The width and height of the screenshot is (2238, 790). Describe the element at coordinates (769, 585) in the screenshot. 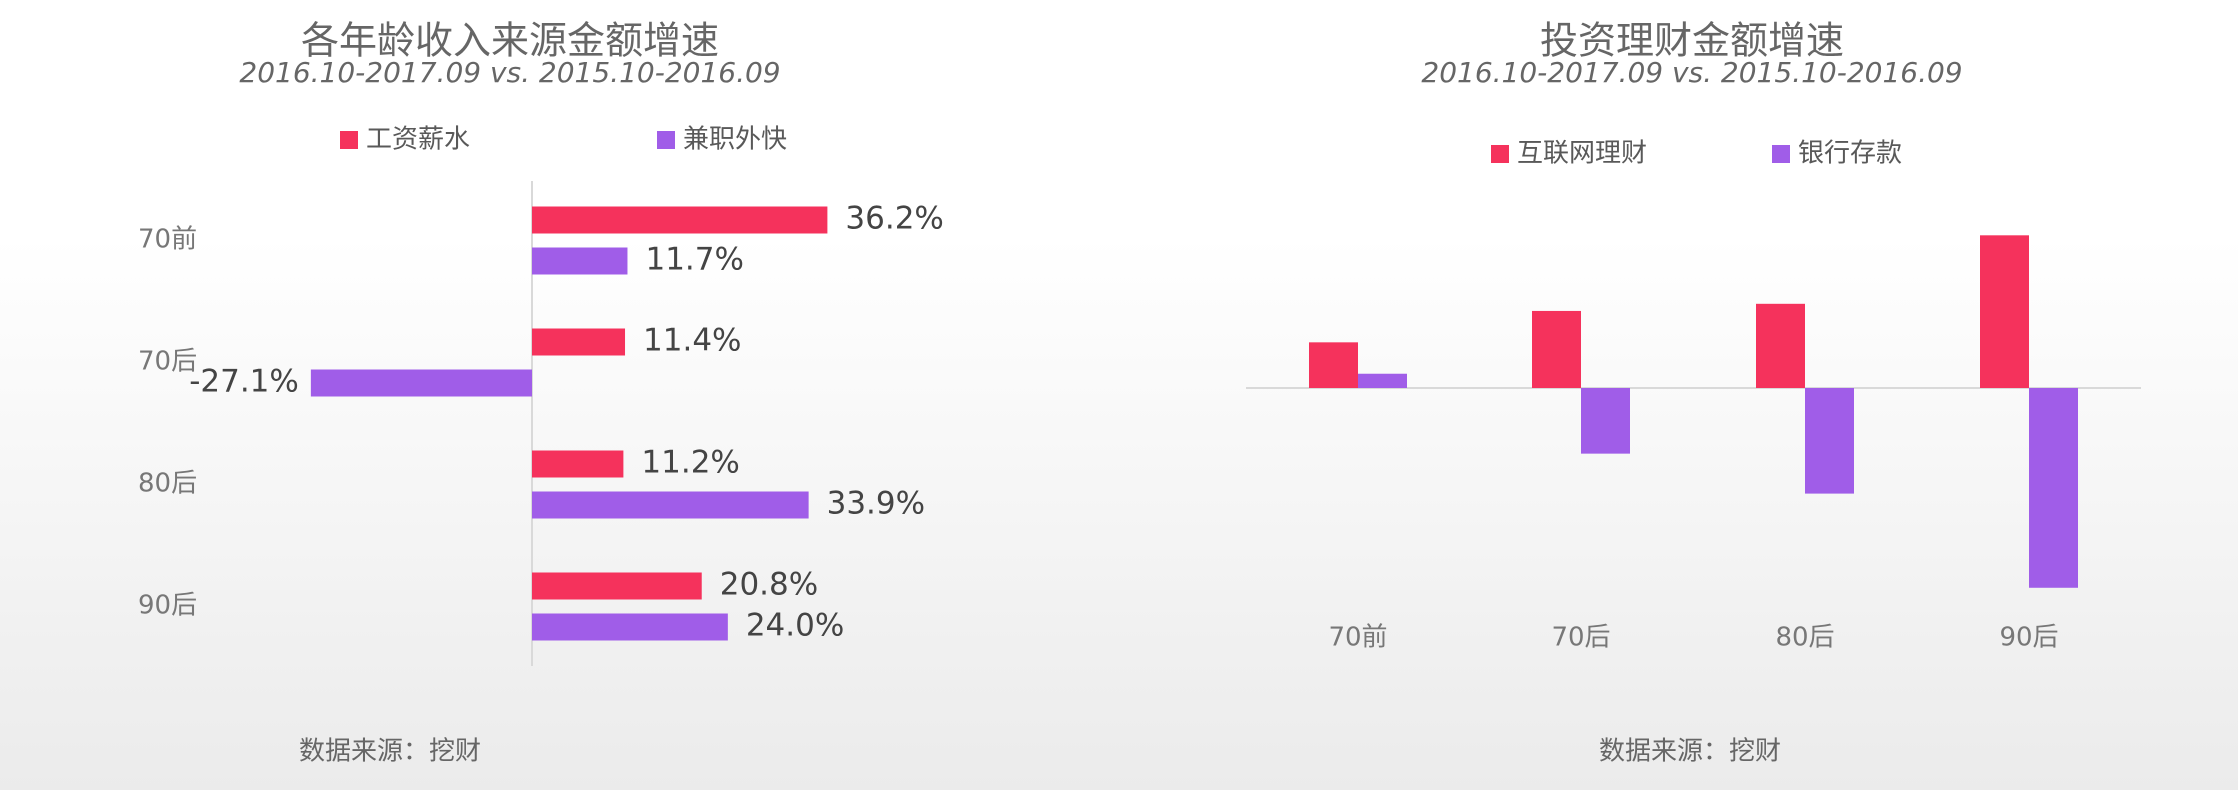

I see `value-label: 20.8%` at that location.